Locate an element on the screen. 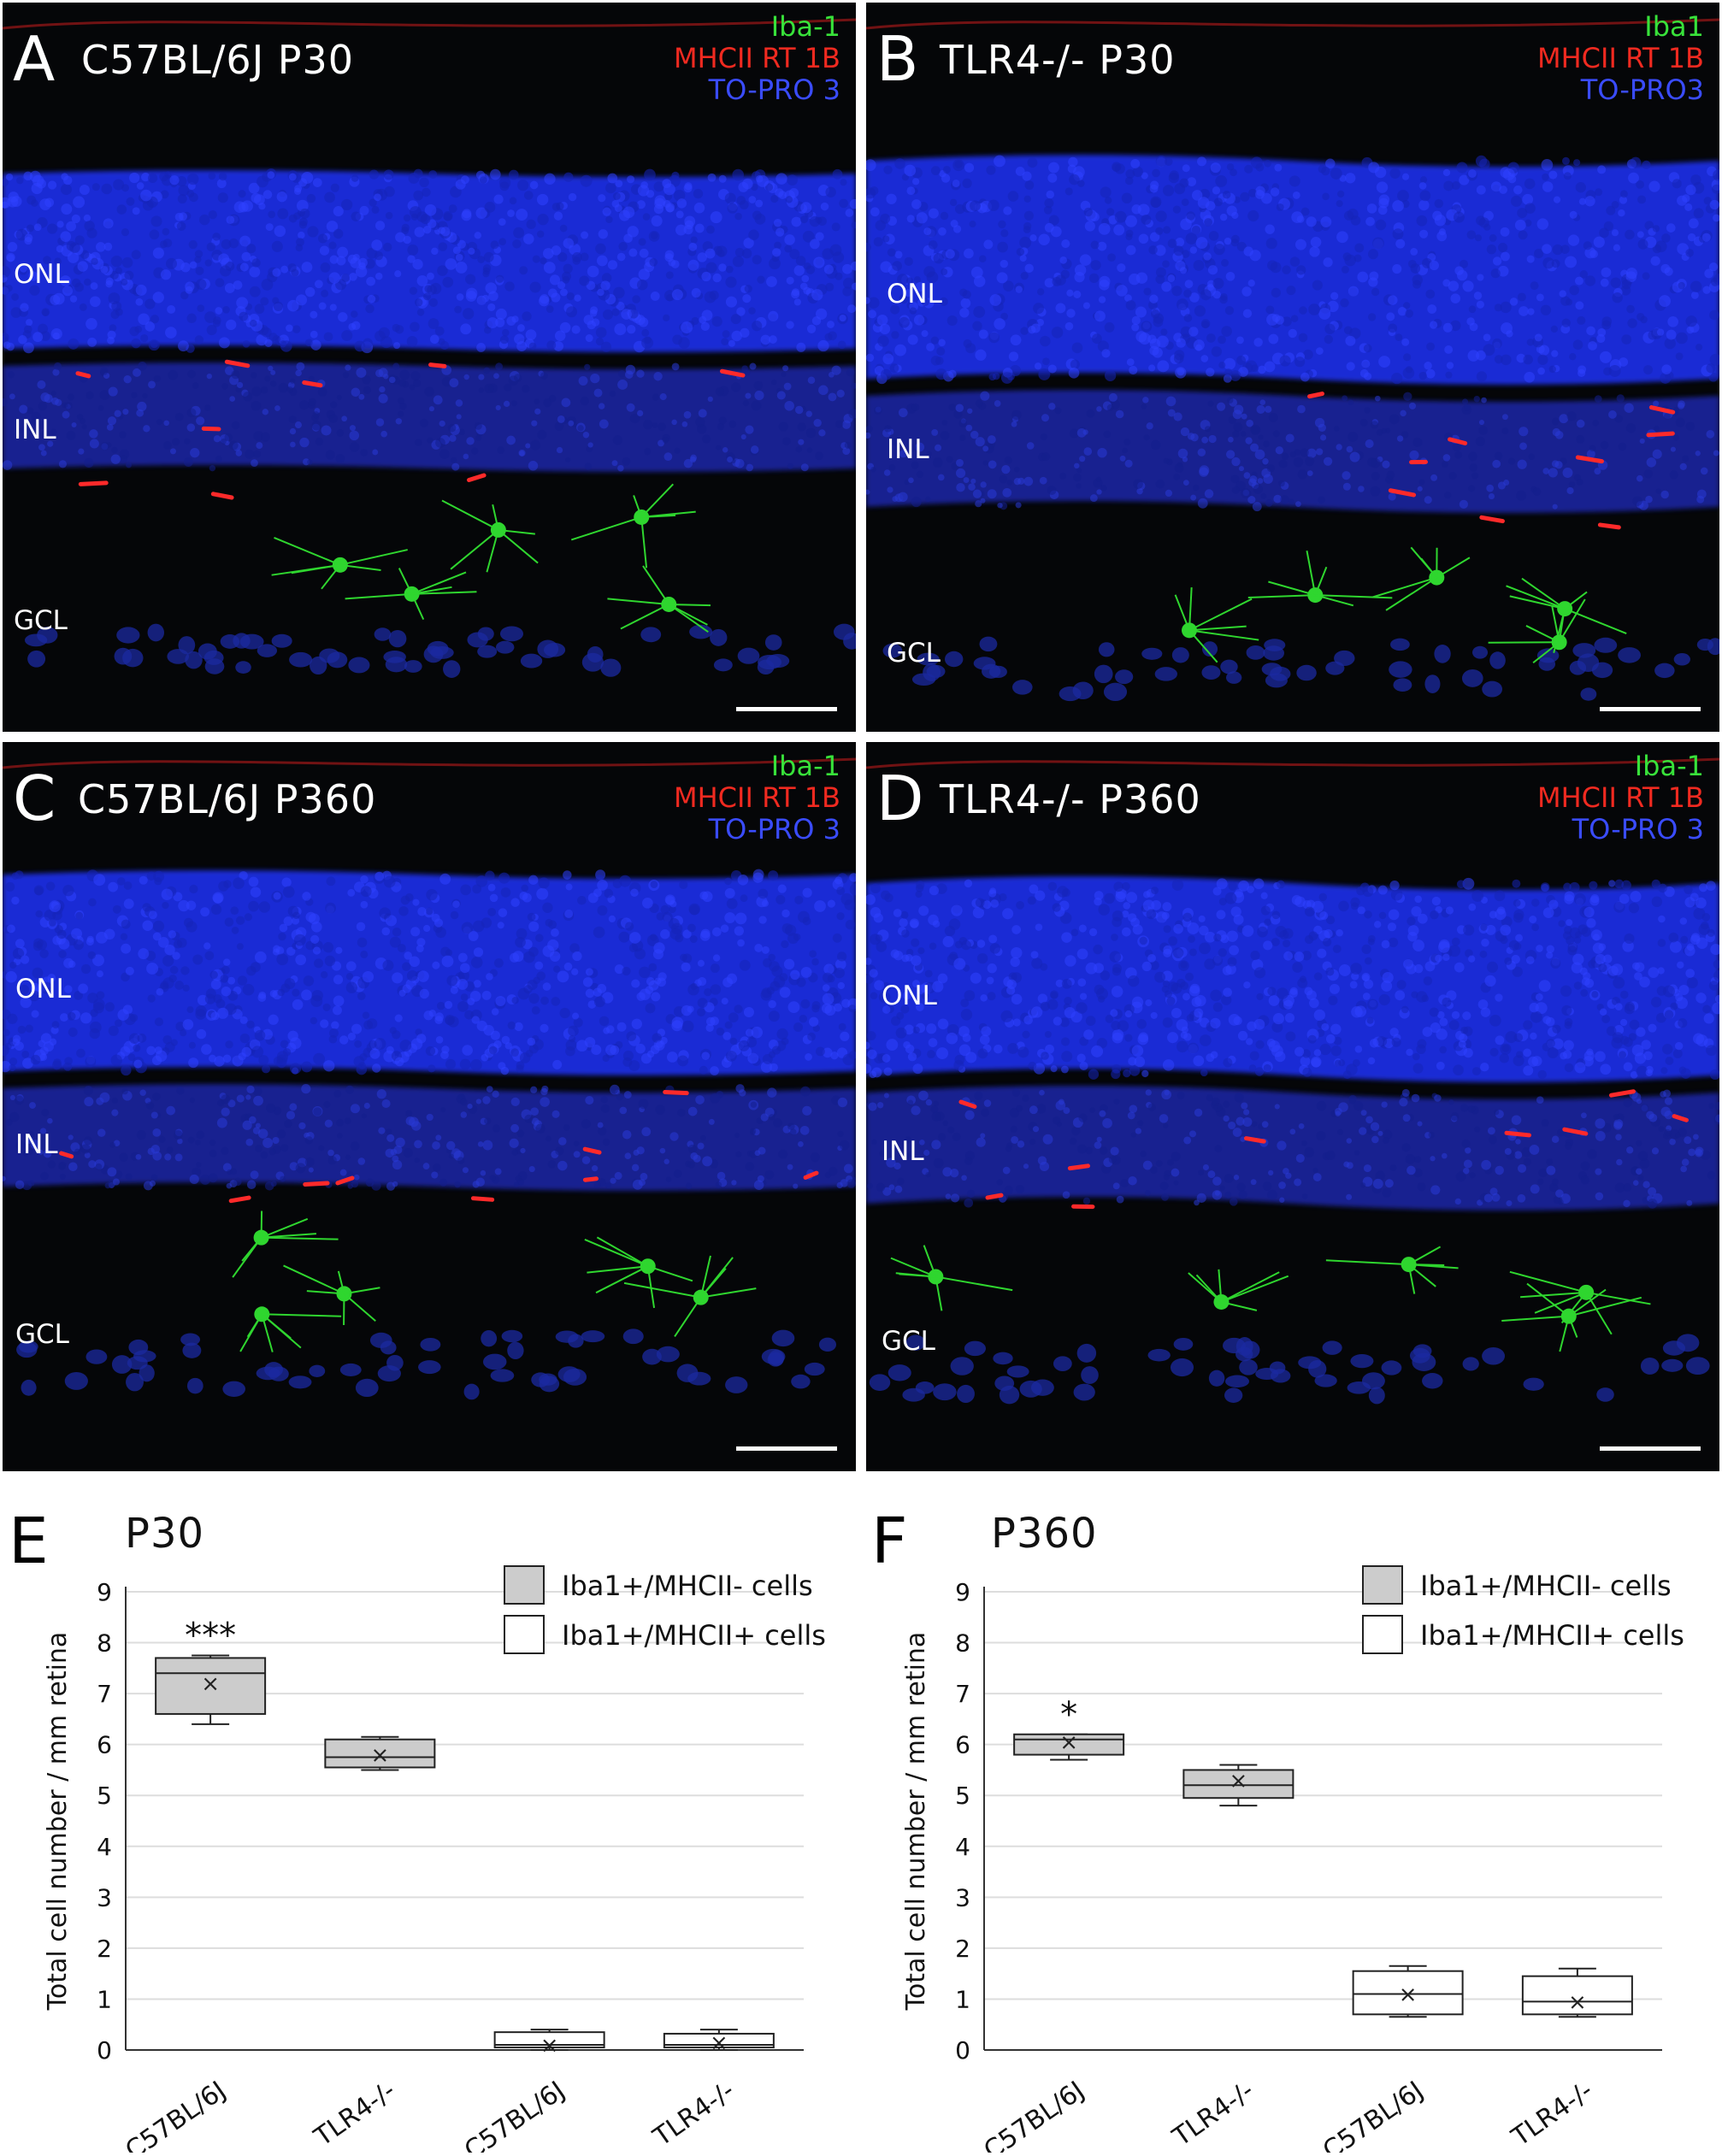 This screenshot has width=1722, height=2156. legend-blue: TO-PRO3 is located at coordinates (1620, 90).